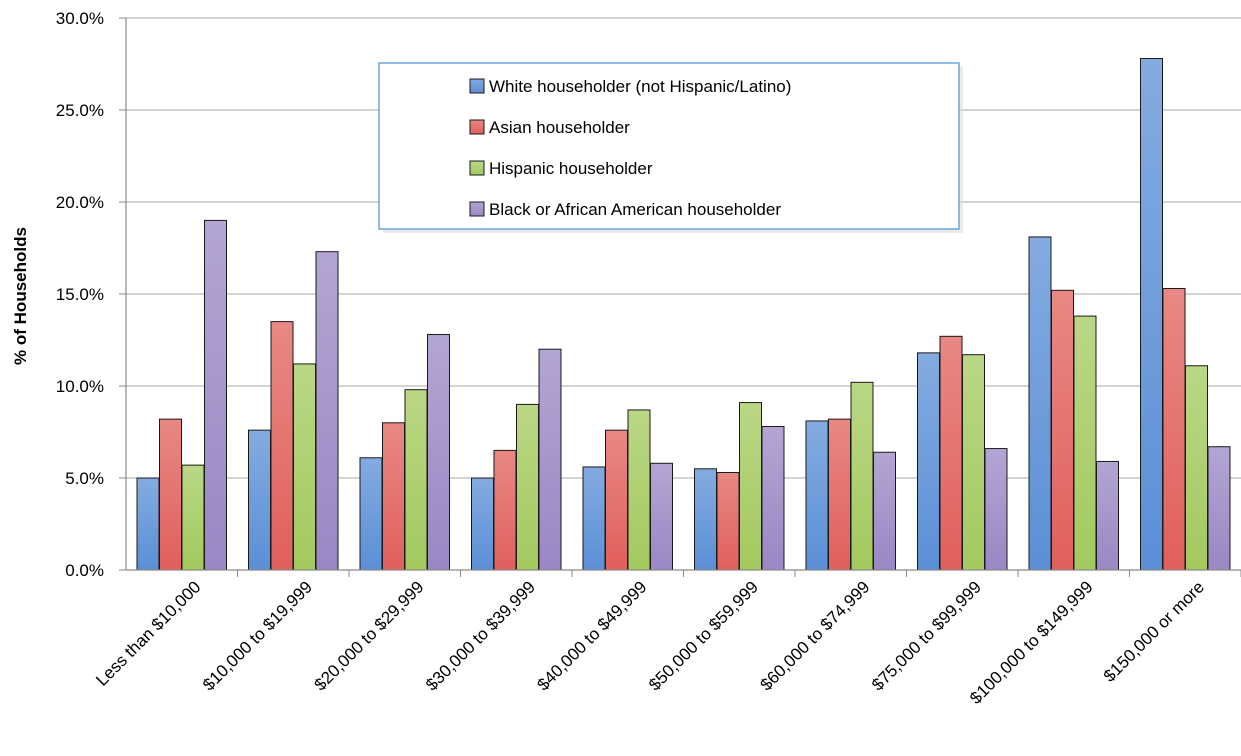 This screenshot has height=756, width=1241. What do you see at coordinates (592, 635) in the screenshot?
I see `x-tick-label: $40,000 to $49,999` at bounding box center [592, 635].